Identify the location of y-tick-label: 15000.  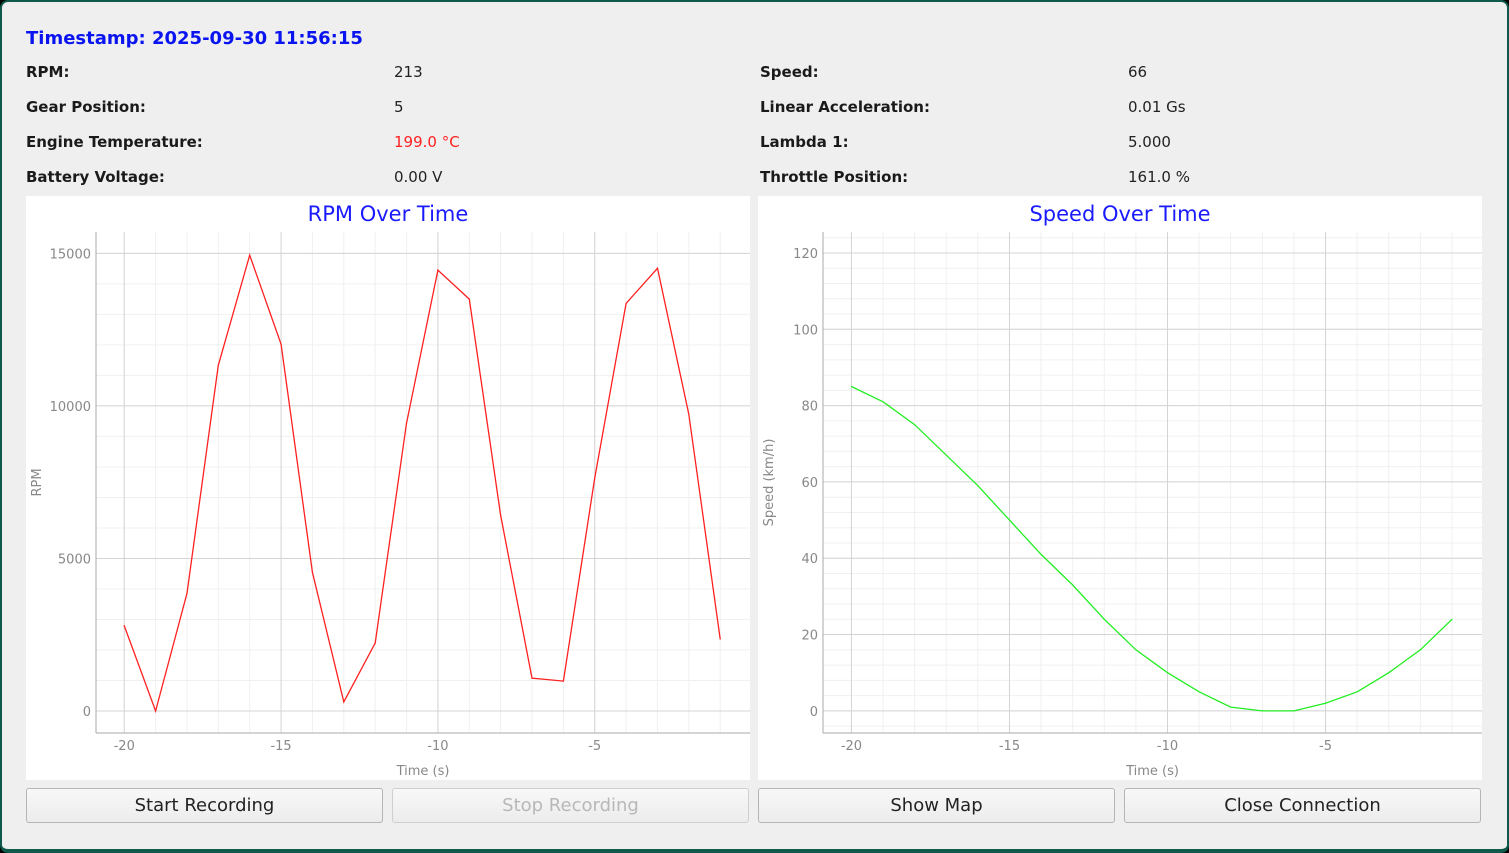
(70, 254).